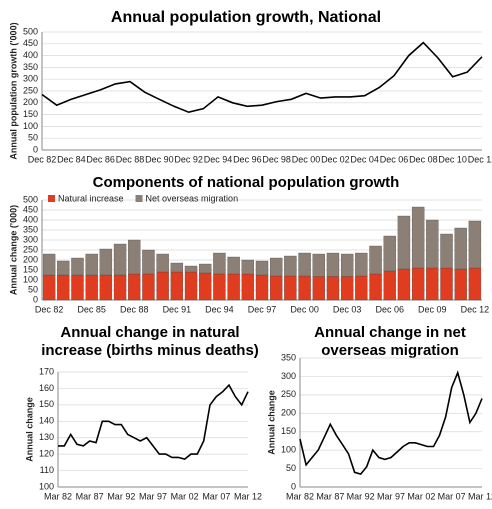  I want to click on legend-swatch, so click(51, 198).